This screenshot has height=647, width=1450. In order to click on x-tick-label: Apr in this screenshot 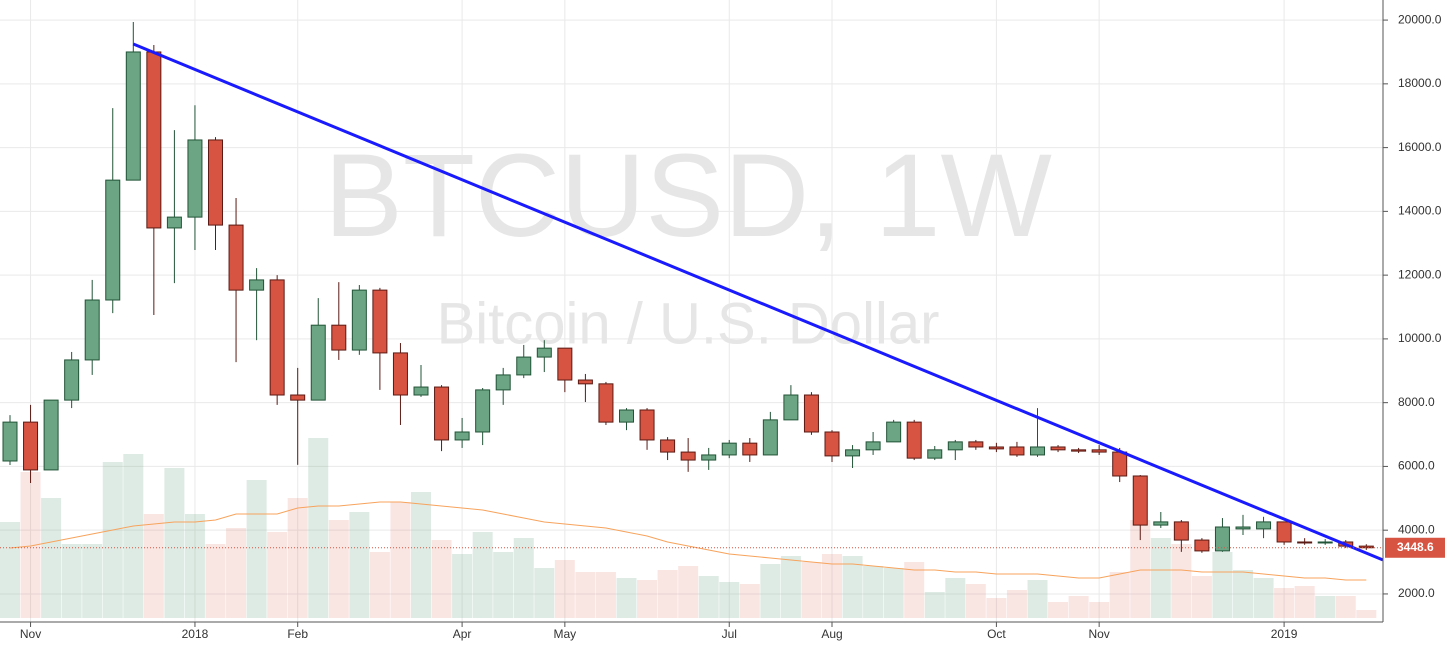, I will do `click(462, 634)`.